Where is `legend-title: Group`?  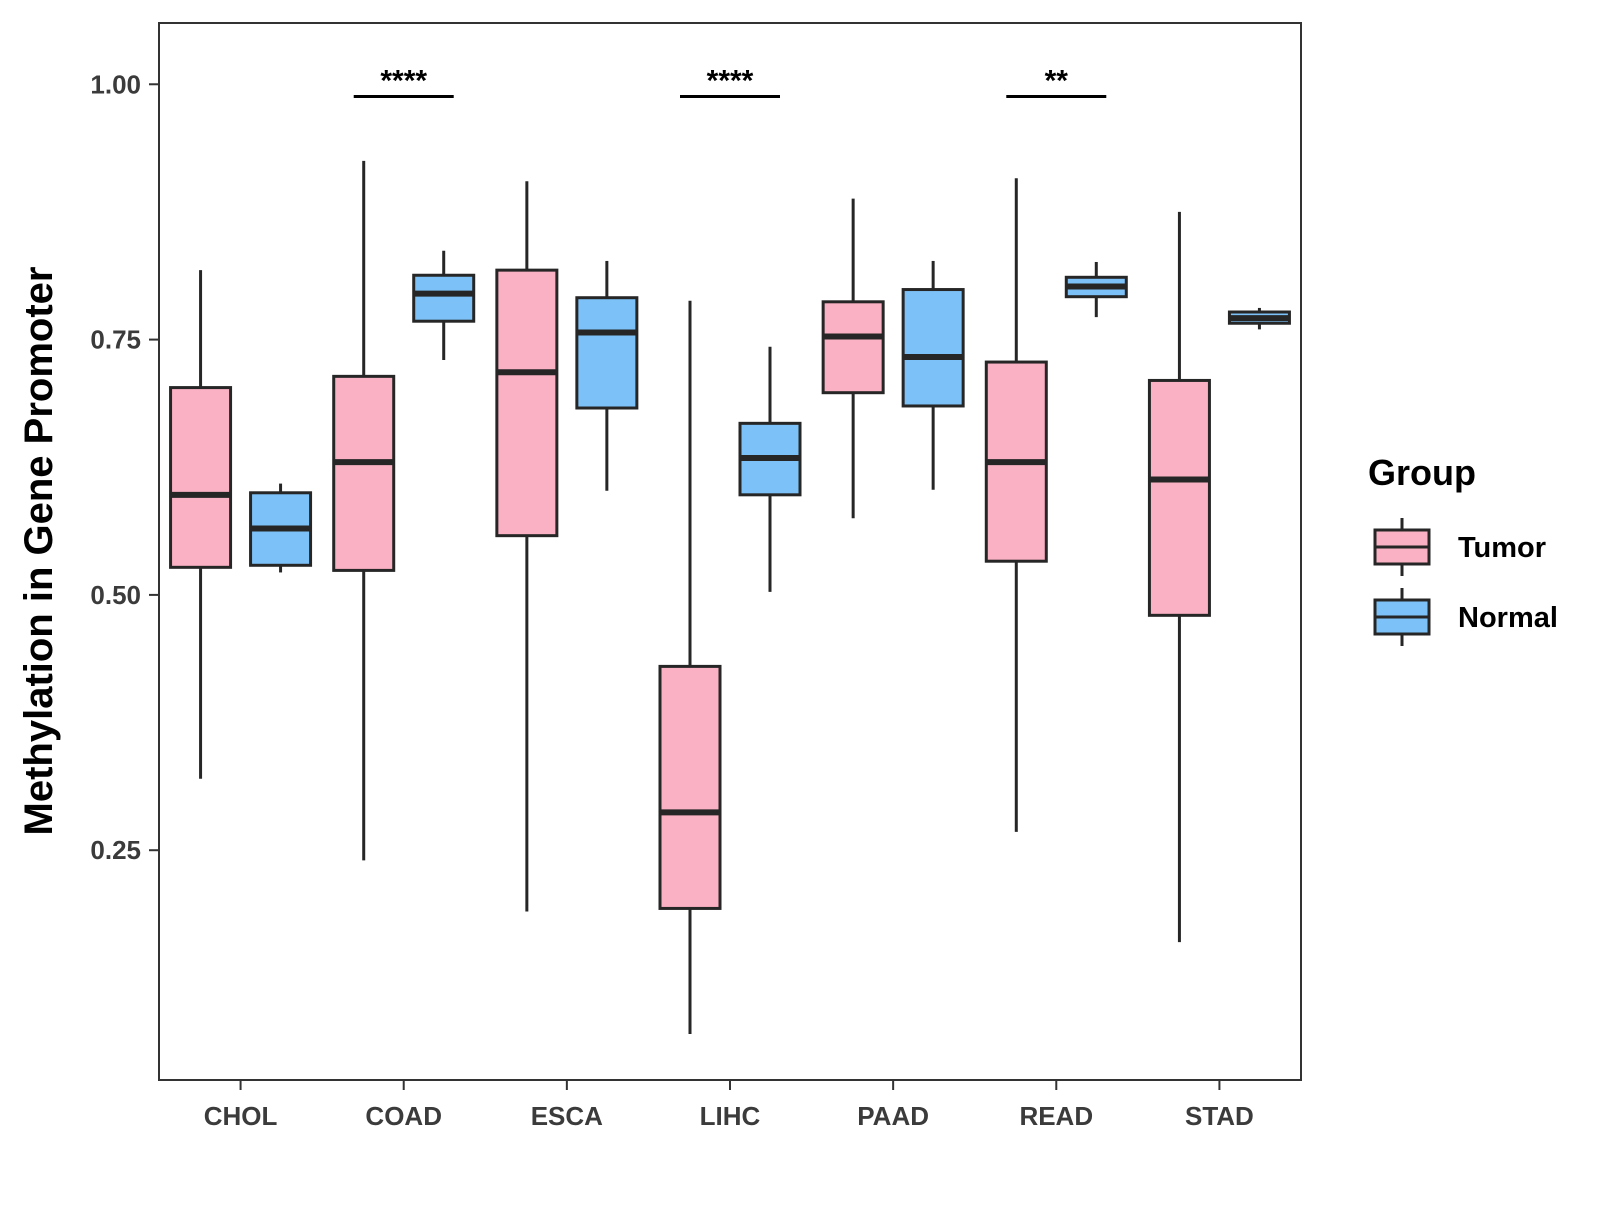
legend-title: Group is located at coordinates (1422, 472).